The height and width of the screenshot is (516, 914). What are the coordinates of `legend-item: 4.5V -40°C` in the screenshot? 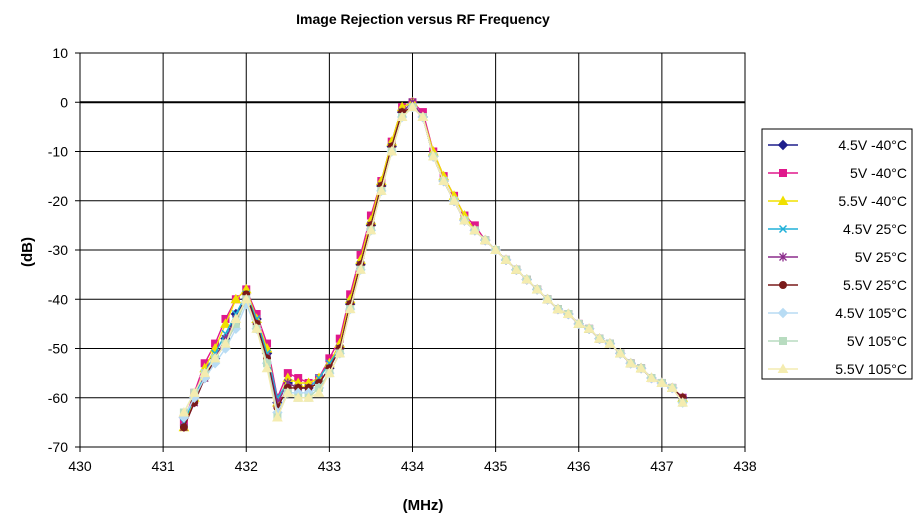 It's located at (837, 145).